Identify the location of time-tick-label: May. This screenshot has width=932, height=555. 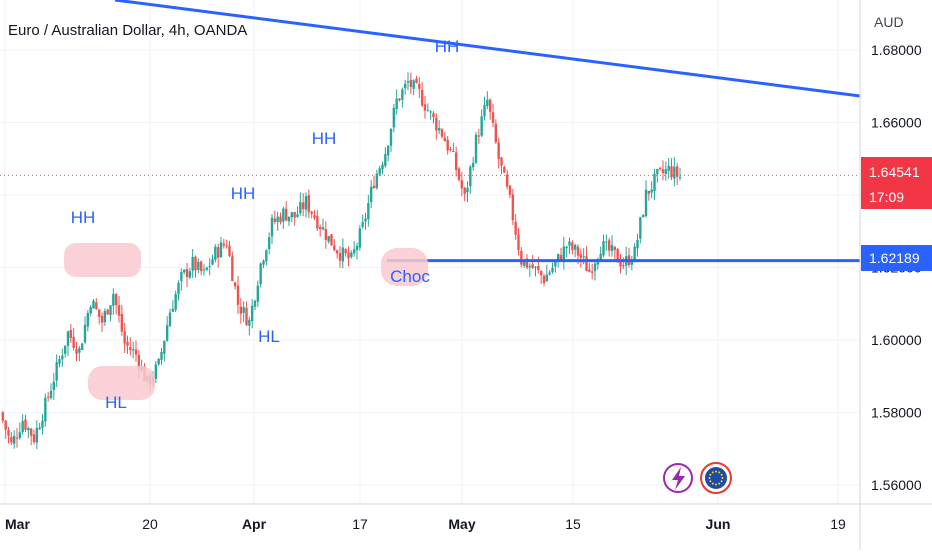
(461, 524).